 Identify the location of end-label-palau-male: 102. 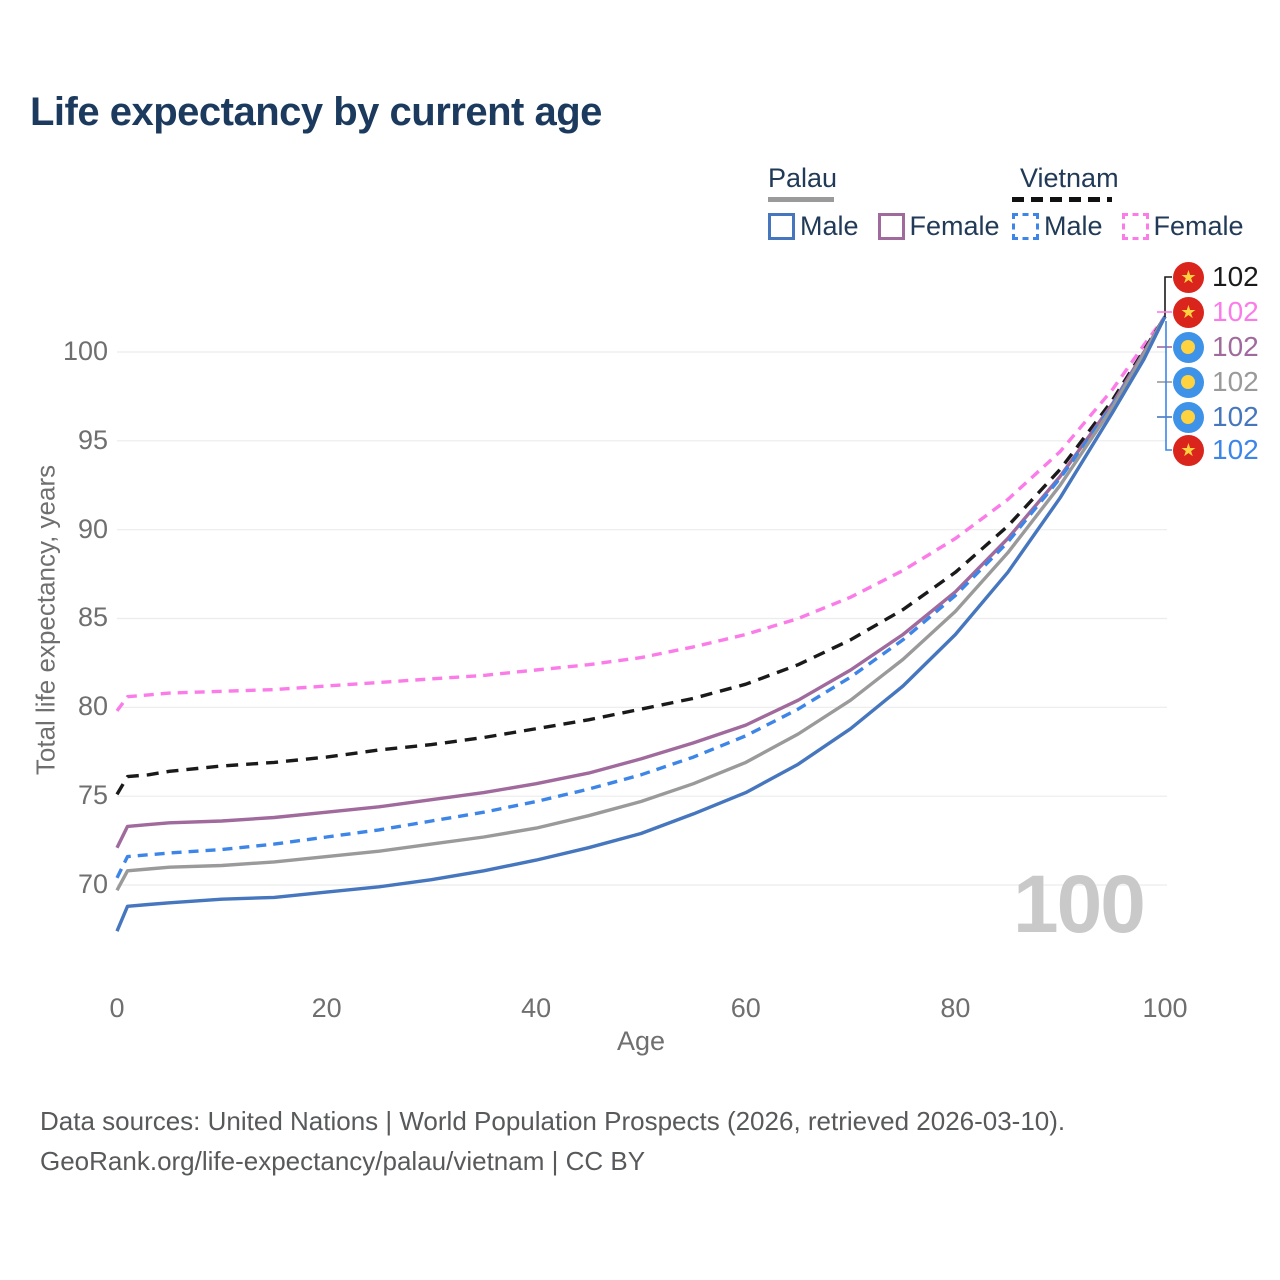
(1216, 417).